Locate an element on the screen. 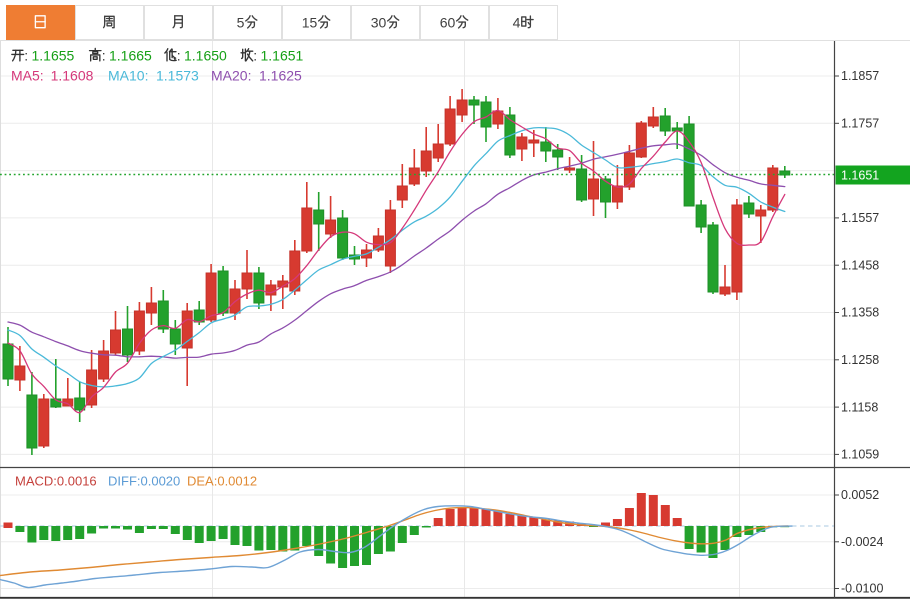 Image resolution: width=910 pixels, height=603 pixels. svg-text: DEA:0.0012 is located at coordinates (222, 481).